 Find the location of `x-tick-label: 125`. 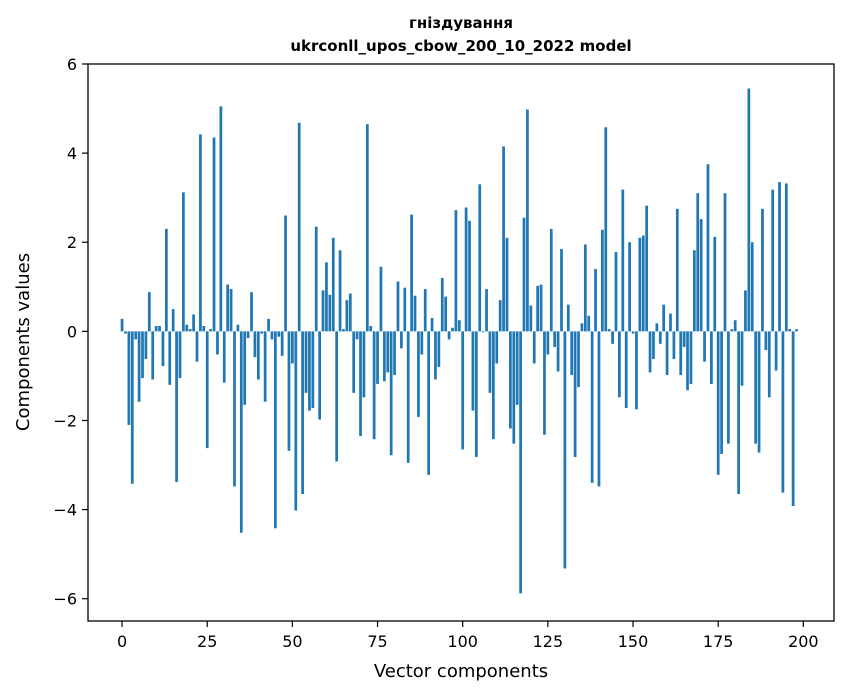

x-tick-label: 125 is located at coordinates (548, 641).